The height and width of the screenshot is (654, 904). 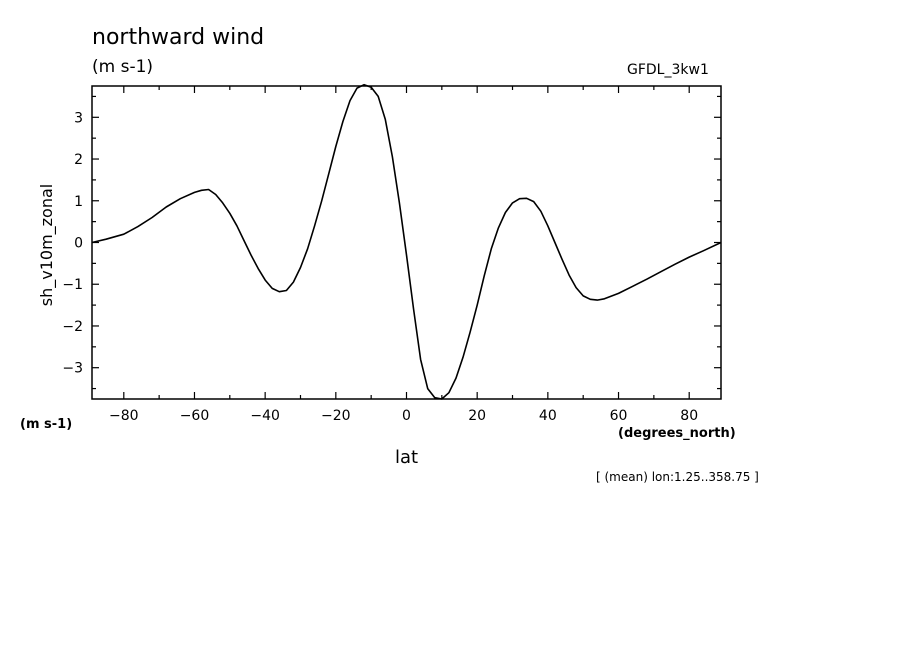 I want to click on x-axis-units: (degrees_north), so click(x=677, y=433).